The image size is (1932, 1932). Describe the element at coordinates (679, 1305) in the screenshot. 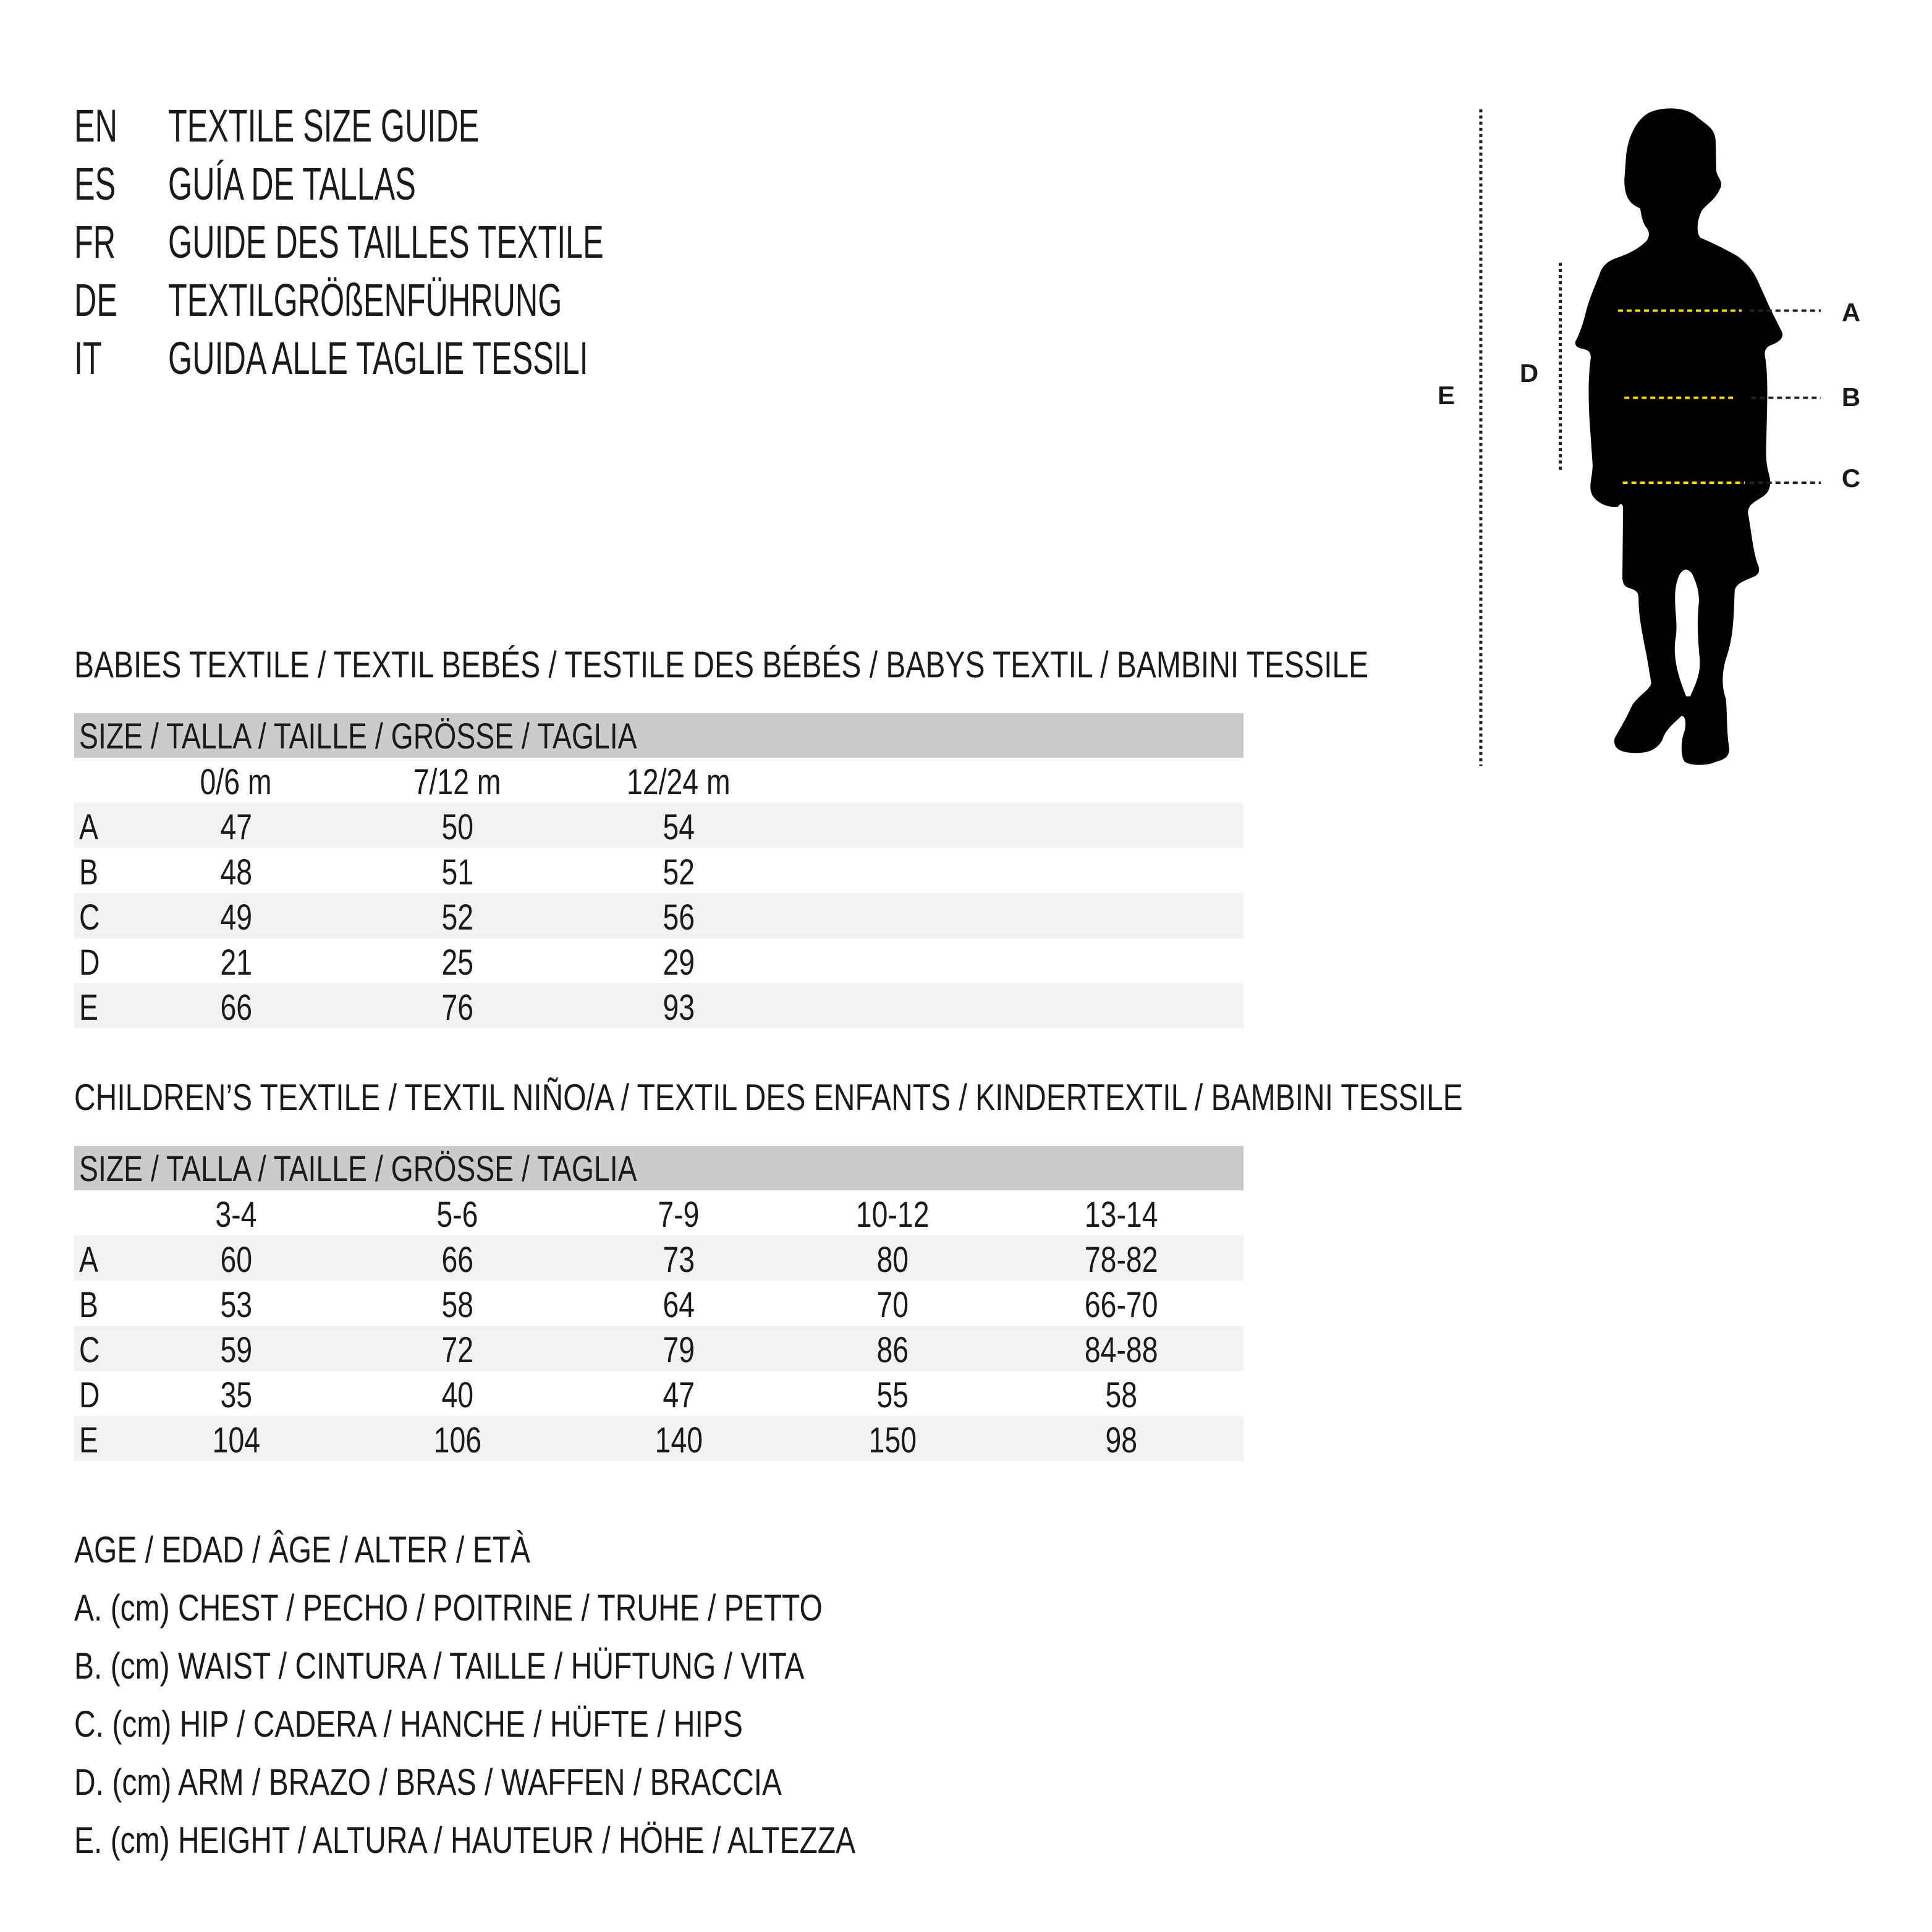

I see `table-cell-value: 64` at that location.